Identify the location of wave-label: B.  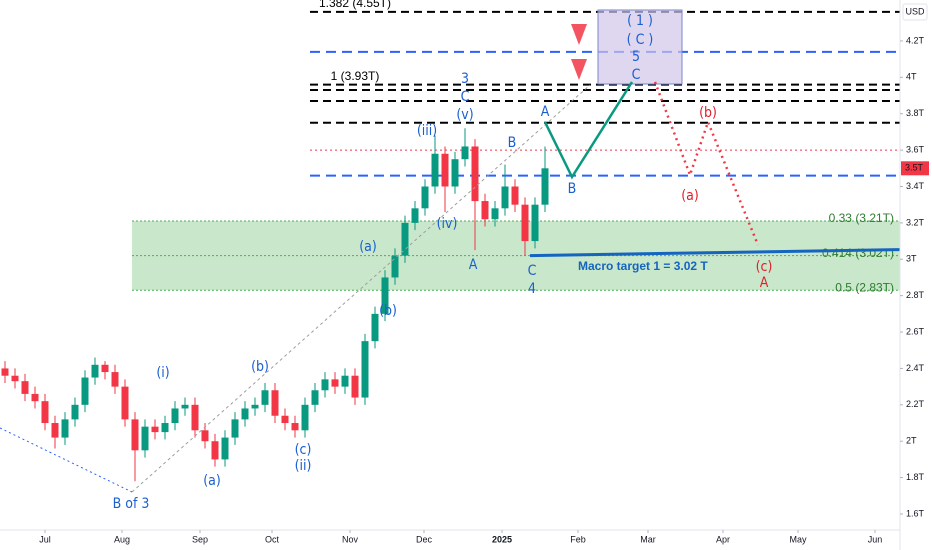
(572, 189).